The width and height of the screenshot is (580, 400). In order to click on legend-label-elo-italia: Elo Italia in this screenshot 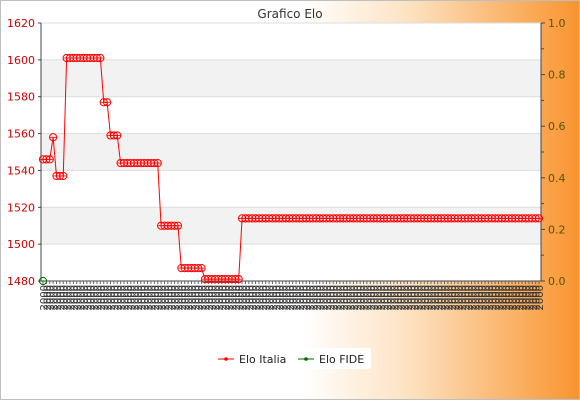, I will do `click(262, 359)`.